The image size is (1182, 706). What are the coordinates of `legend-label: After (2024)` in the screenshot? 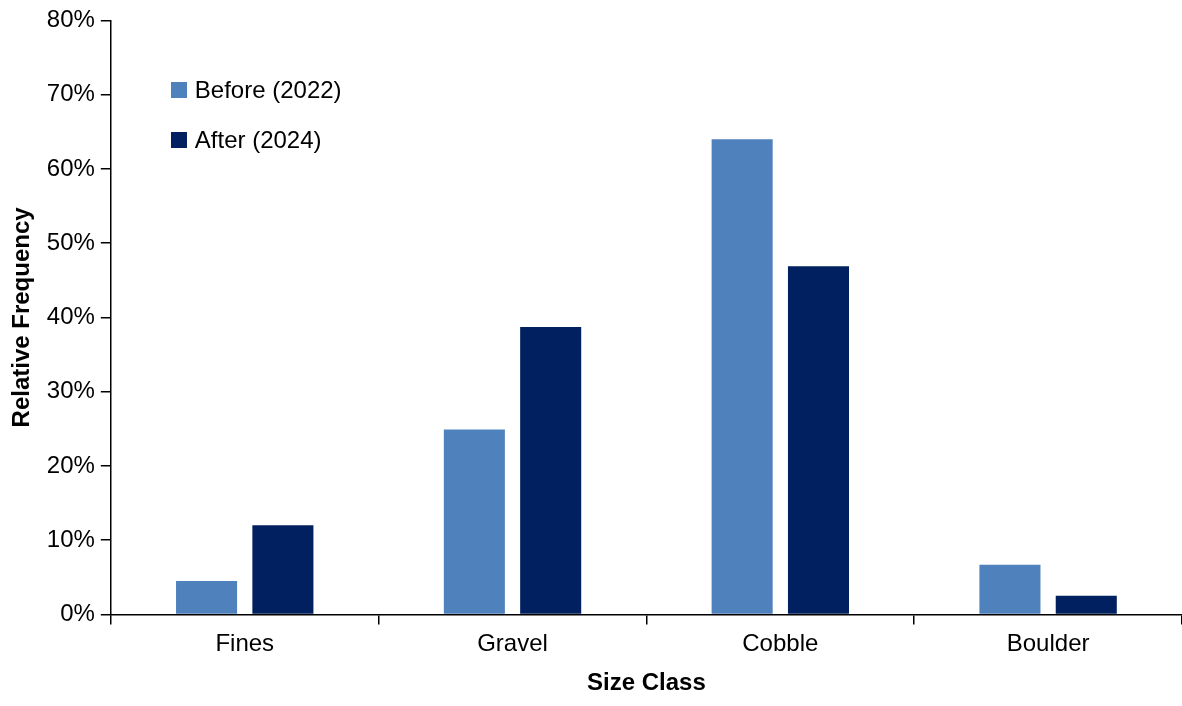 It's located at (258, 140).